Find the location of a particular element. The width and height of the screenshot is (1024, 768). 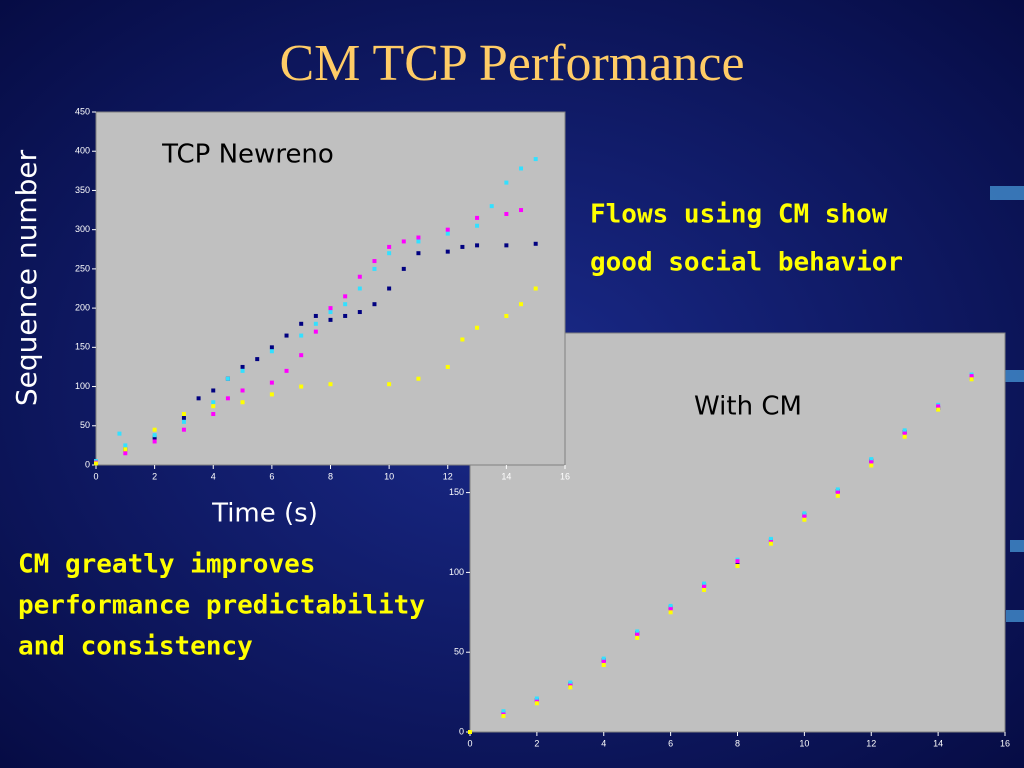

note-line: good social behavior is located at coordinates (746, 263).